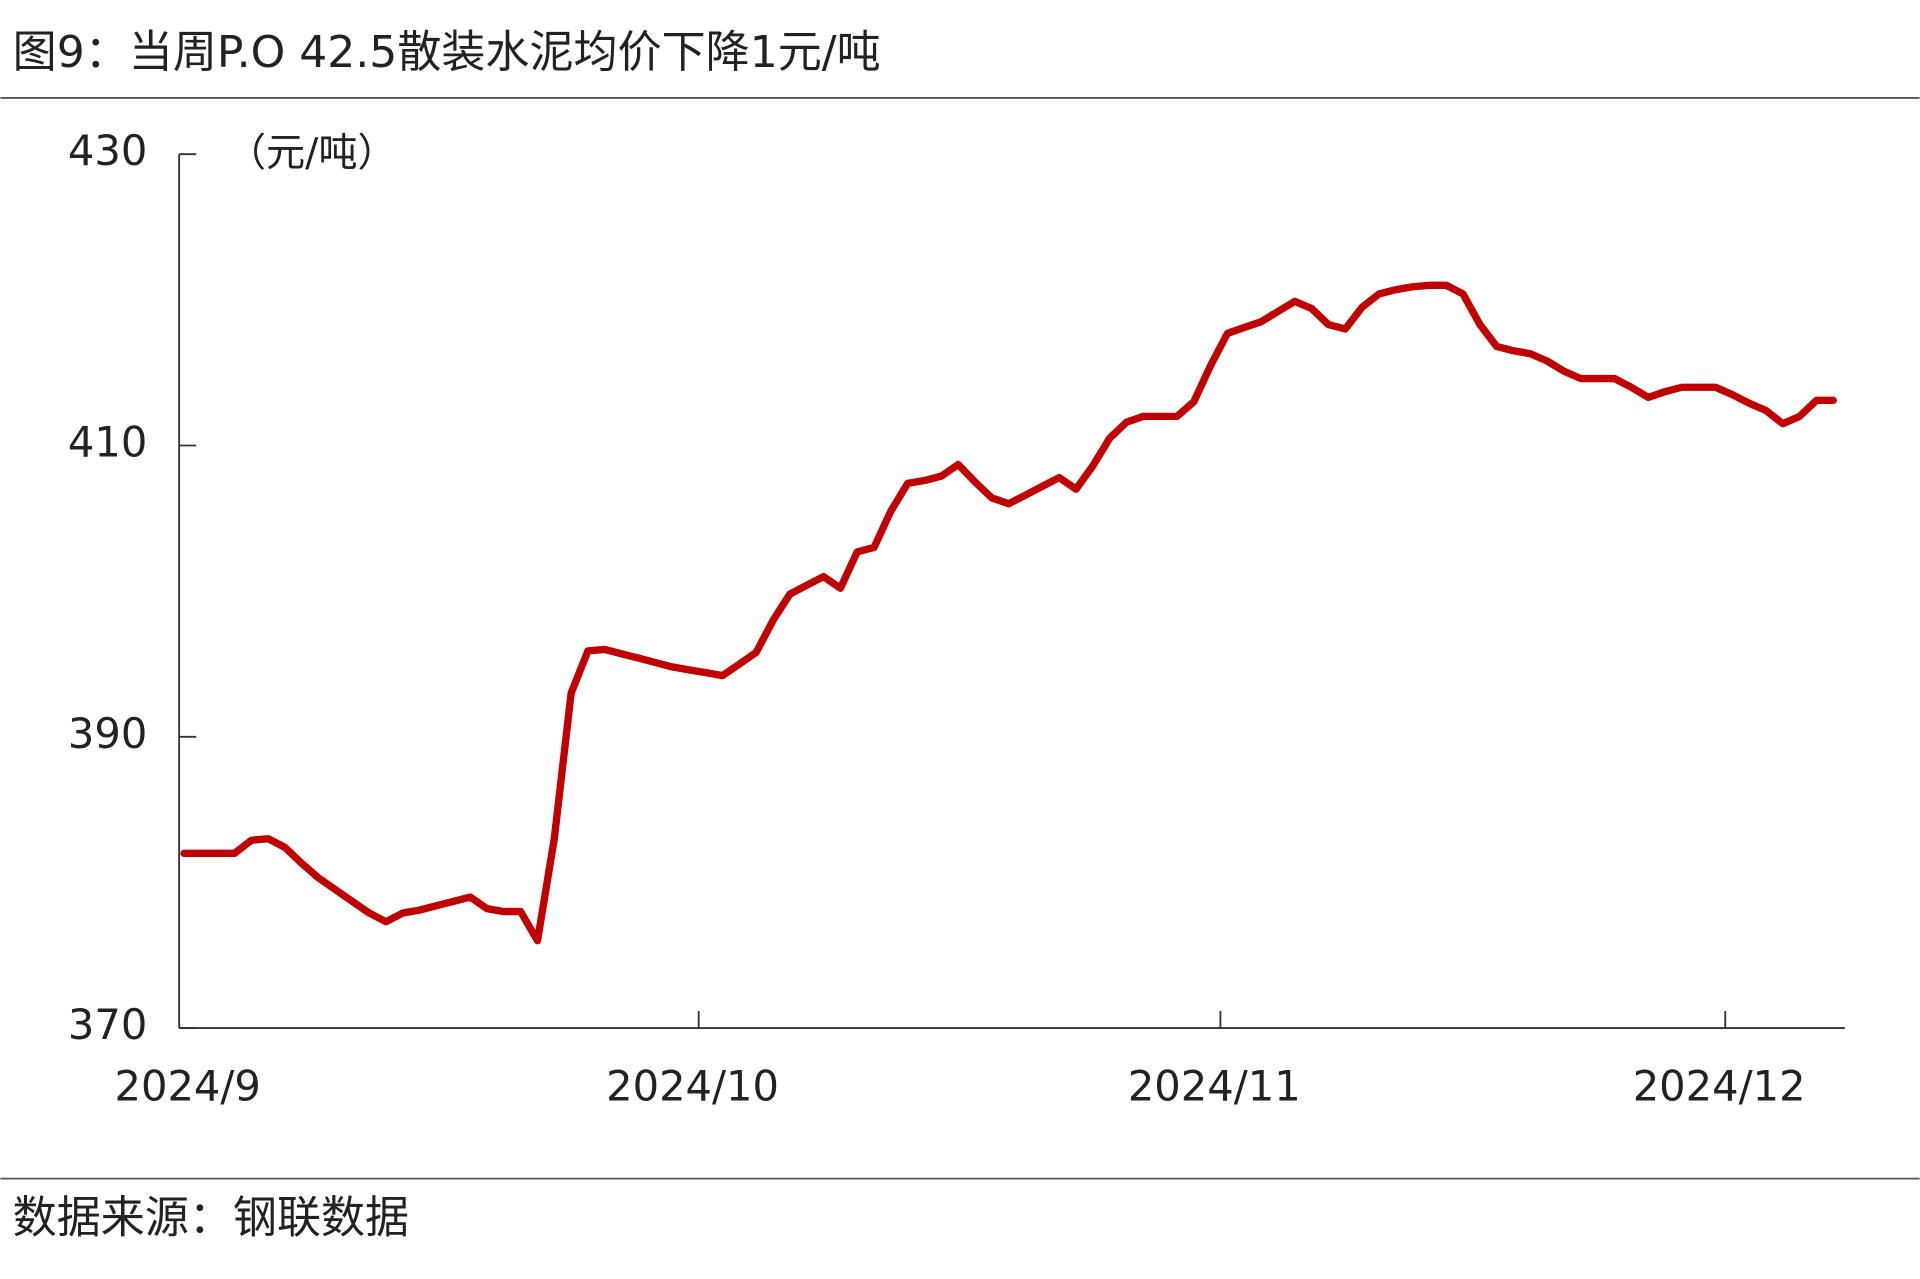 The height and width of the screenshot is (1279, 1920). What do you see at coordinates (1719, 1085) in the screenshot?
I see `x-tick-label: 2024/12` at bounding box center [1719, 1085].